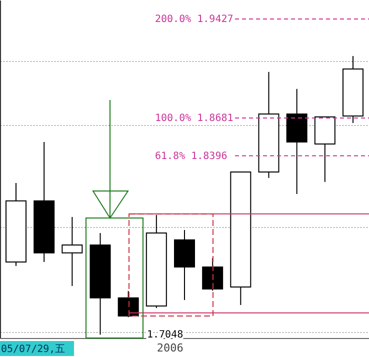 Image resolution: width=369 pixels, height=357 pixels. What do you see at coordinates (170, 348) in the screenshot?
I see `x-tick-label: 2006` at bounding box center [170, 348].